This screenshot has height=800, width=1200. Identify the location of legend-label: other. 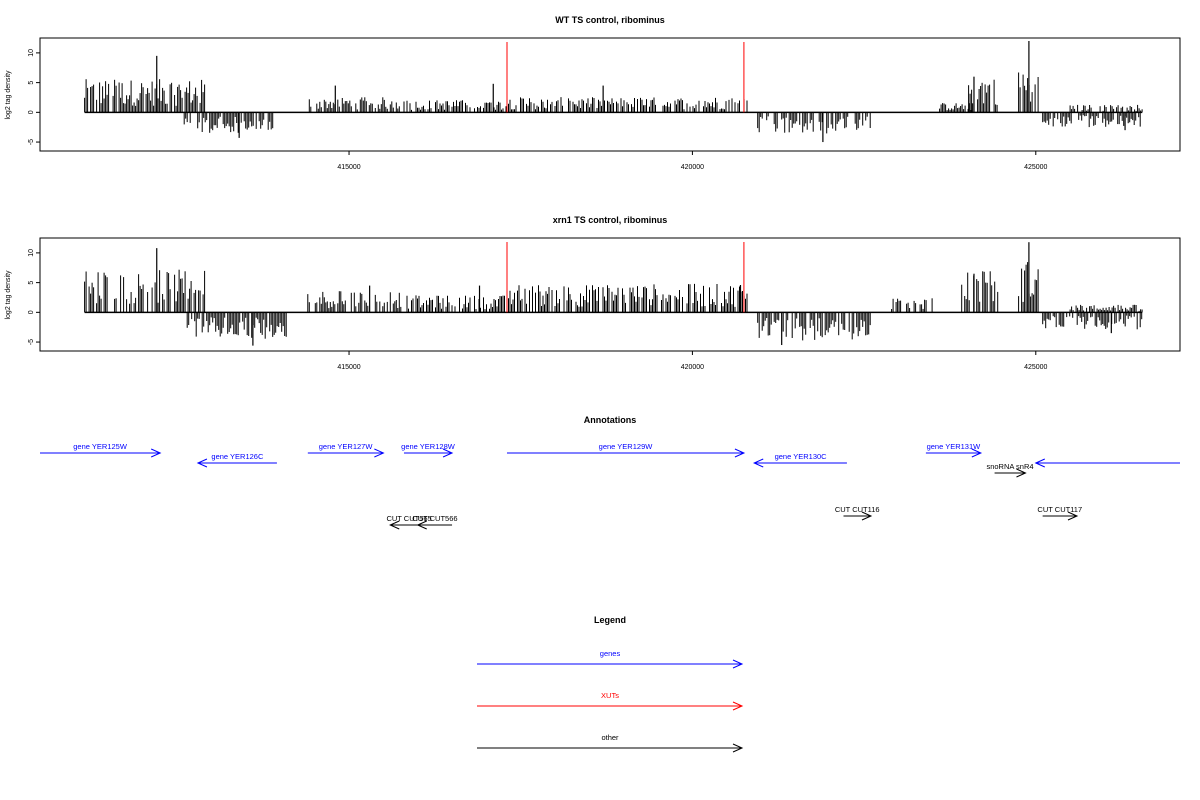
(610, 737).